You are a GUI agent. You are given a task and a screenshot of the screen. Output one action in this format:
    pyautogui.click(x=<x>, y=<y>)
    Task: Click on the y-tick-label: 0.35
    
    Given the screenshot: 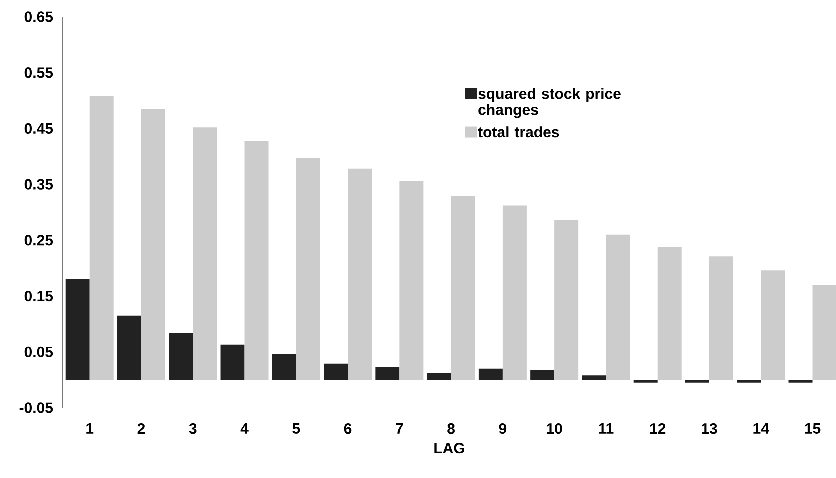 What is the action you would take?
    pyautogui.click(x=39, y=184)
    